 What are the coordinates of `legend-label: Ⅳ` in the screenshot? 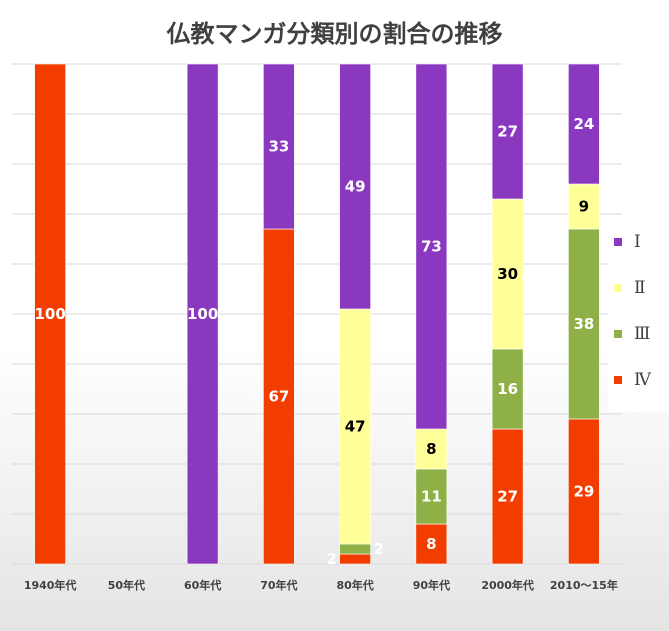 It's located at (642, 380).